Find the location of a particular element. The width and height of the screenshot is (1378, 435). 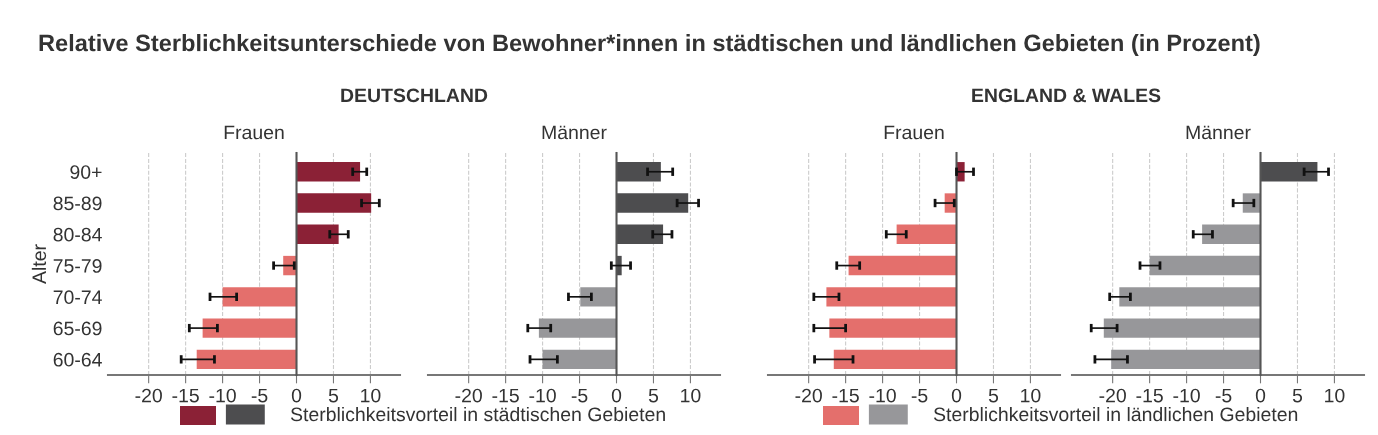

y-tick-label: 70-74 is located at coordinates (77, 297).